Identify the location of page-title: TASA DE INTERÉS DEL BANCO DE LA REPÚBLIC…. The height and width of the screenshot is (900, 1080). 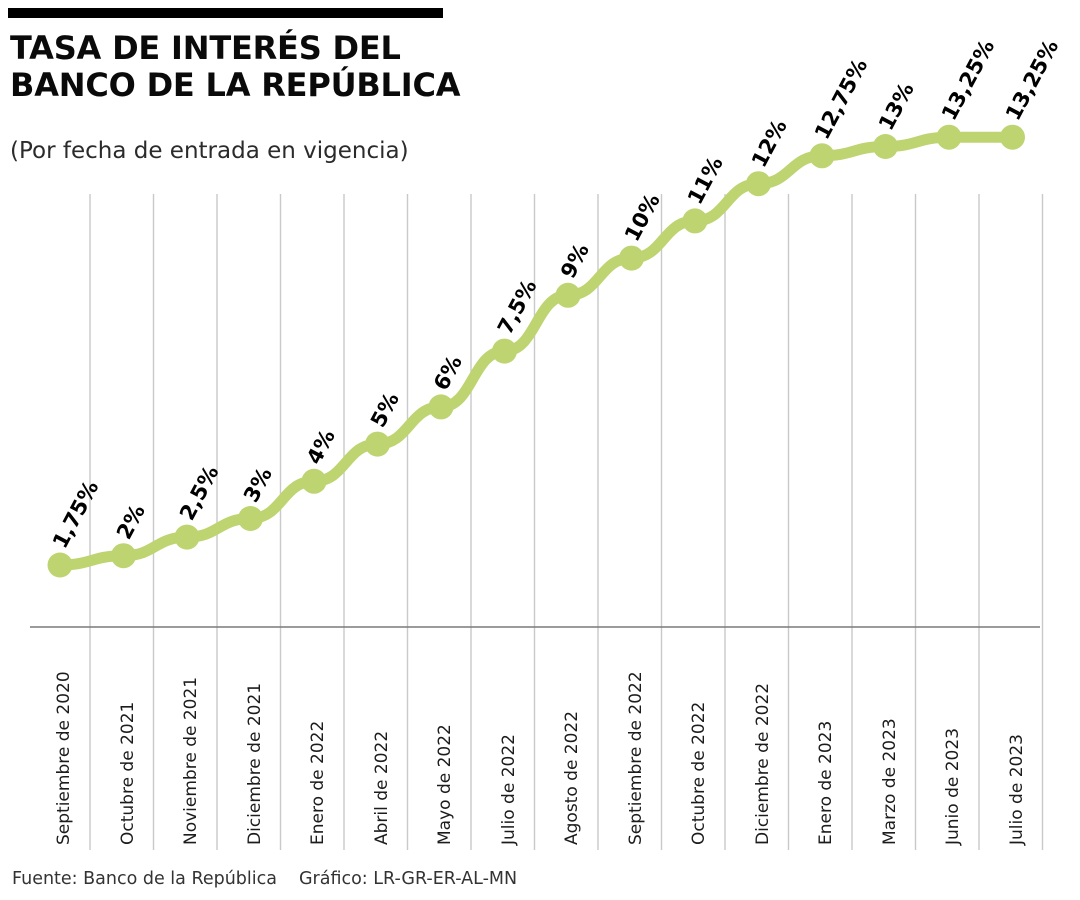
(270, 67).